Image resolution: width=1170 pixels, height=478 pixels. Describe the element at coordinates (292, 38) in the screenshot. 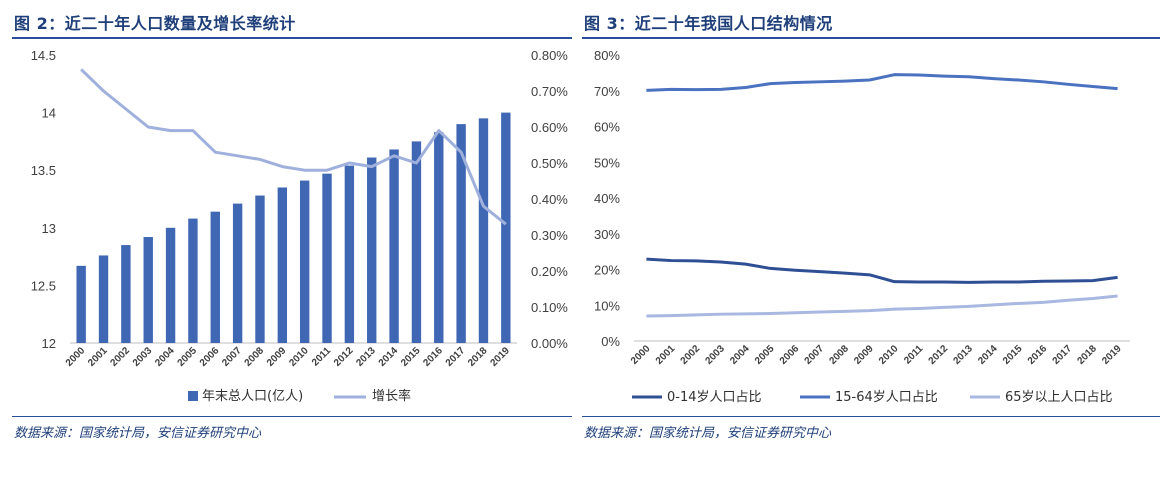

I see `left-title-rule` at that location.